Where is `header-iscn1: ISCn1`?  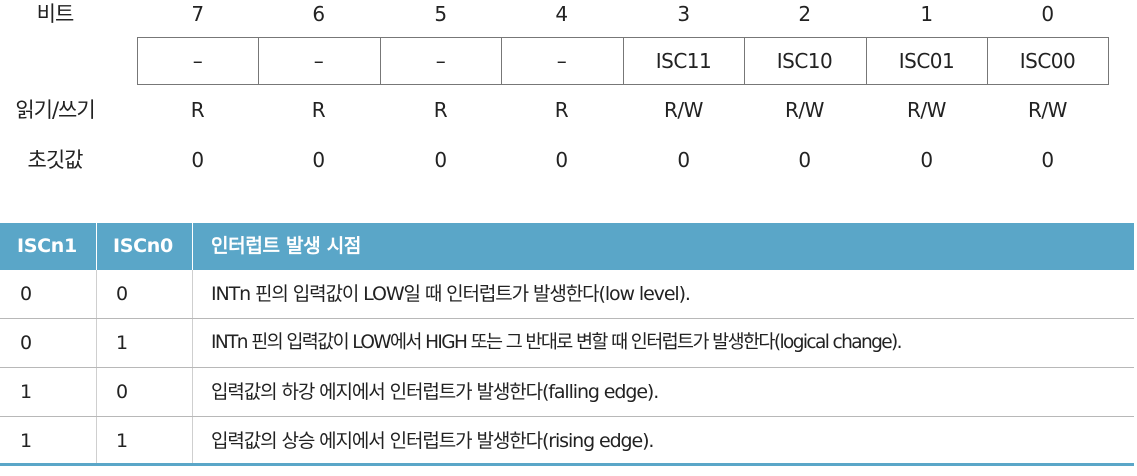
header-iscn1: ISCn1 is located at coordinates (47, 246).